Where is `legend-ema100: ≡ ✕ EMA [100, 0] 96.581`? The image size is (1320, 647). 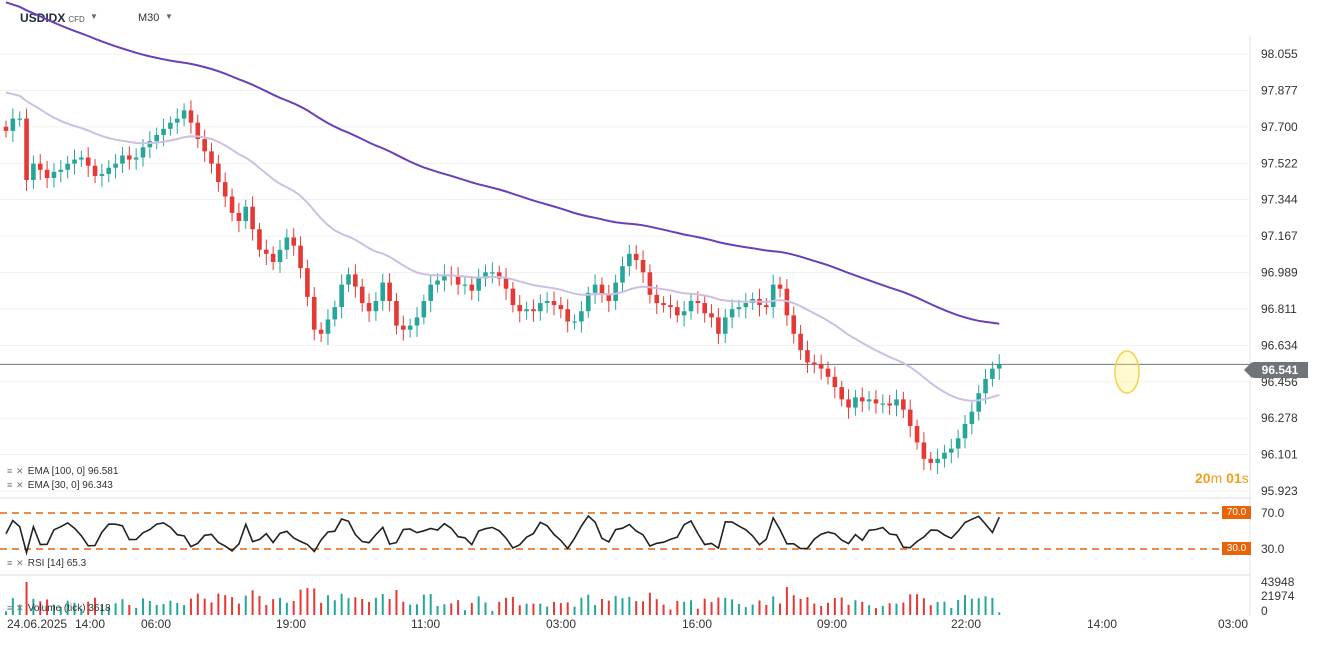
legend-ema100: ≡ ✕ EMA [100, 0] 96.581 is located at coordinates (62, 471).